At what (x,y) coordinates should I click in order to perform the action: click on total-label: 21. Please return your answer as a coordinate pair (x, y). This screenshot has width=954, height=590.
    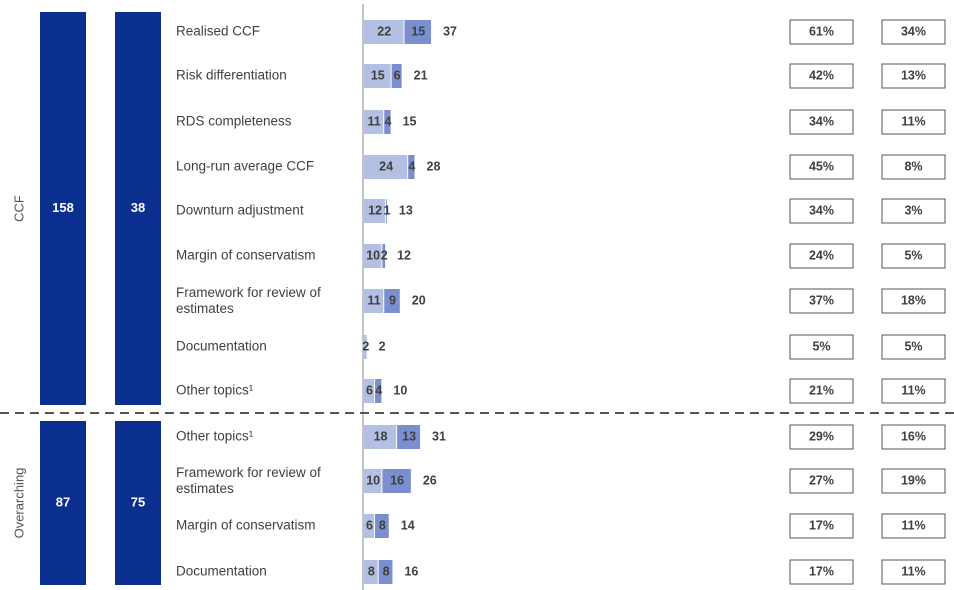
    Looking at the image, I should click on (421, 75).